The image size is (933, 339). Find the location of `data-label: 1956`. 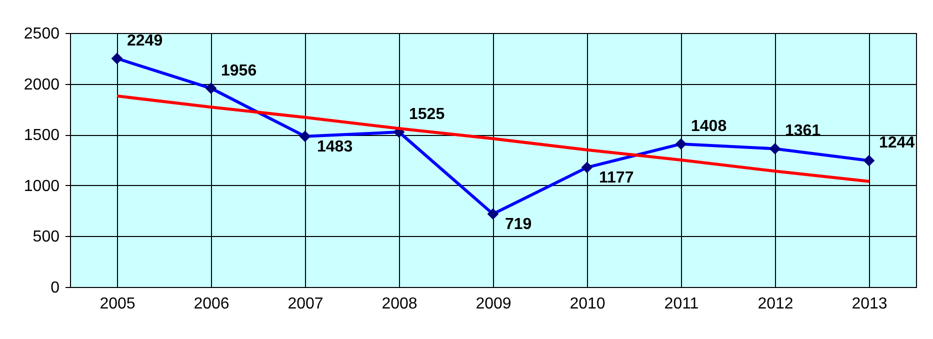

data-label: 1956 is located at coordinates (239, 71).